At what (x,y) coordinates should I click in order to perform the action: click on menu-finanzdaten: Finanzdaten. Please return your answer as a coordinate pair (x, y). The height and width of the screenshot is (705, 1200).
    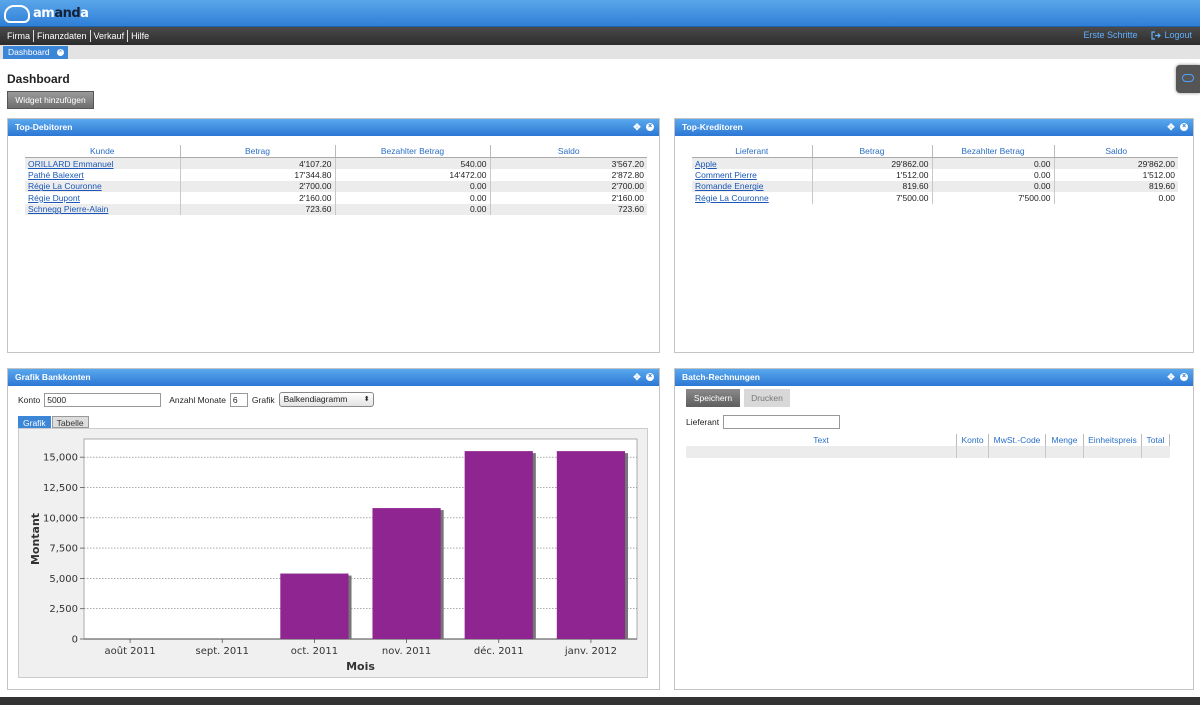
    Looking at the image, I should click on (62, 36).